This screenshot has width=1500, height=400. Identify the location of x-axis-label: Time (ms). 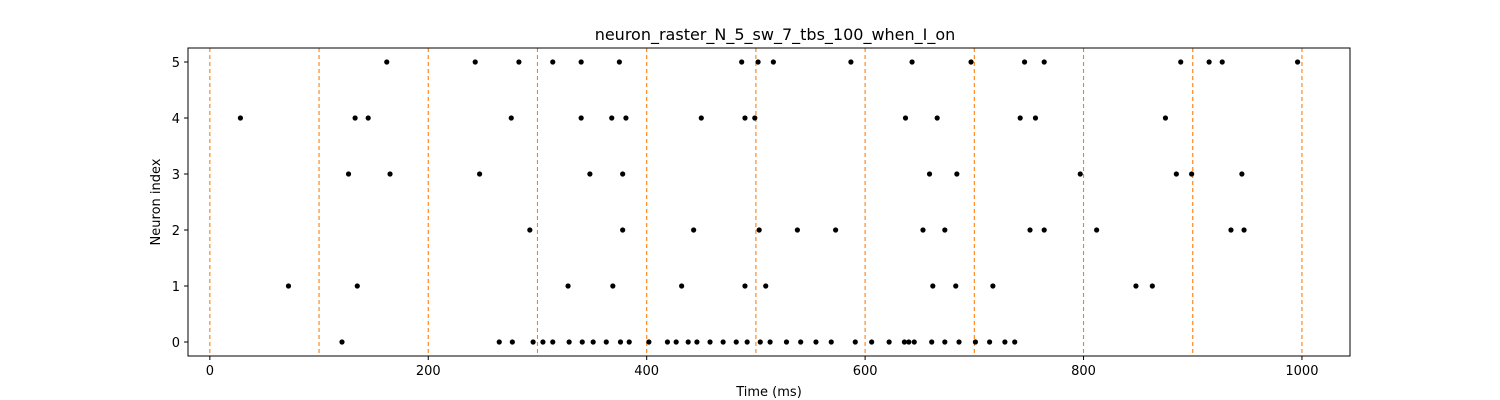
(768, 392).